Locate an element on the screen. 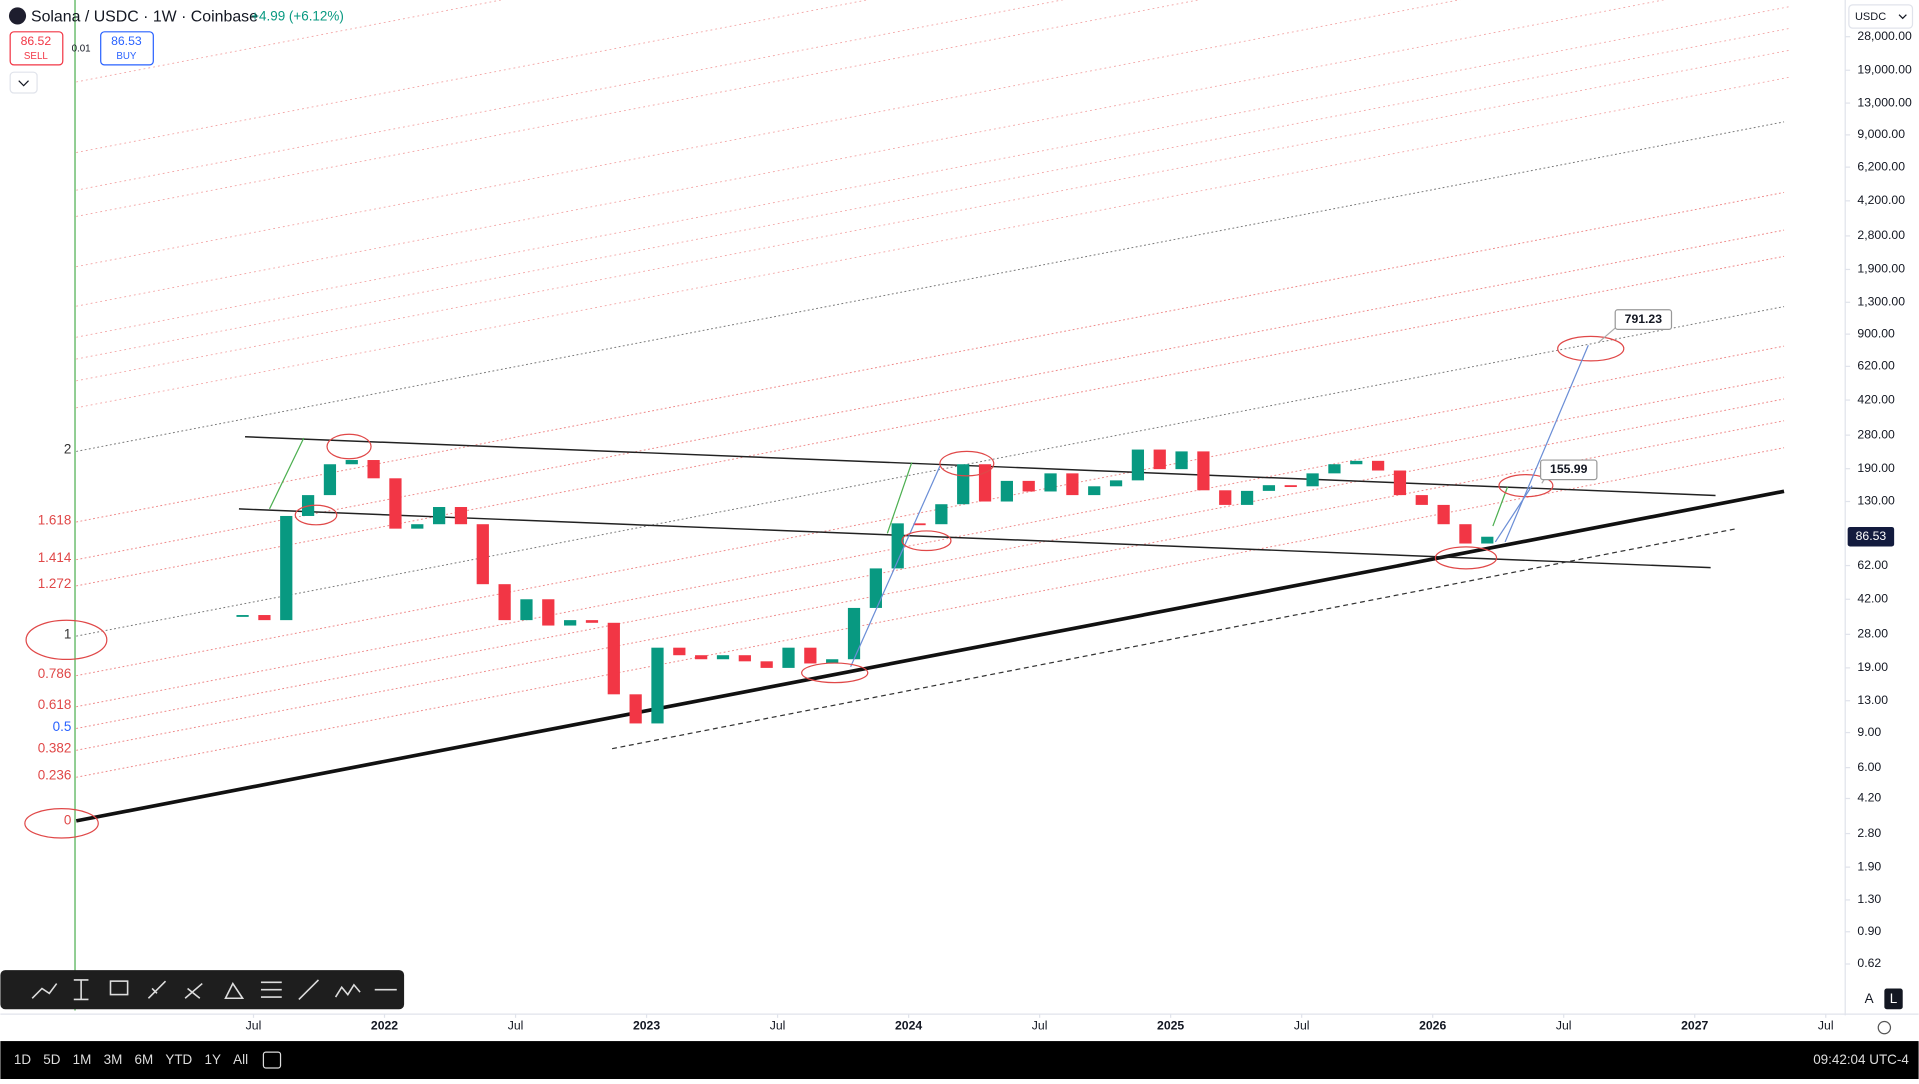  toolbar-bg is located at coordinates (202, 990).